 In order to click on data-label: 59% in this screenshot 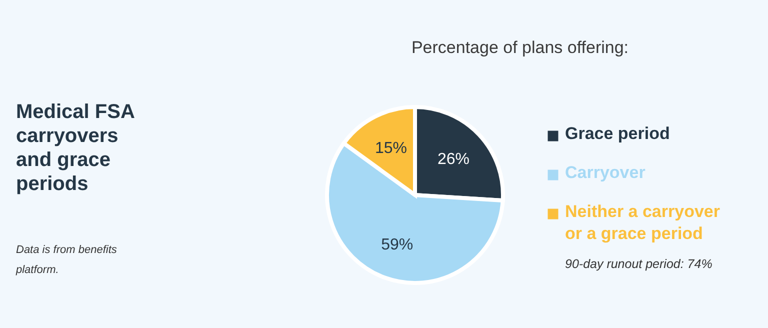, I will do `click(397, 245)`.